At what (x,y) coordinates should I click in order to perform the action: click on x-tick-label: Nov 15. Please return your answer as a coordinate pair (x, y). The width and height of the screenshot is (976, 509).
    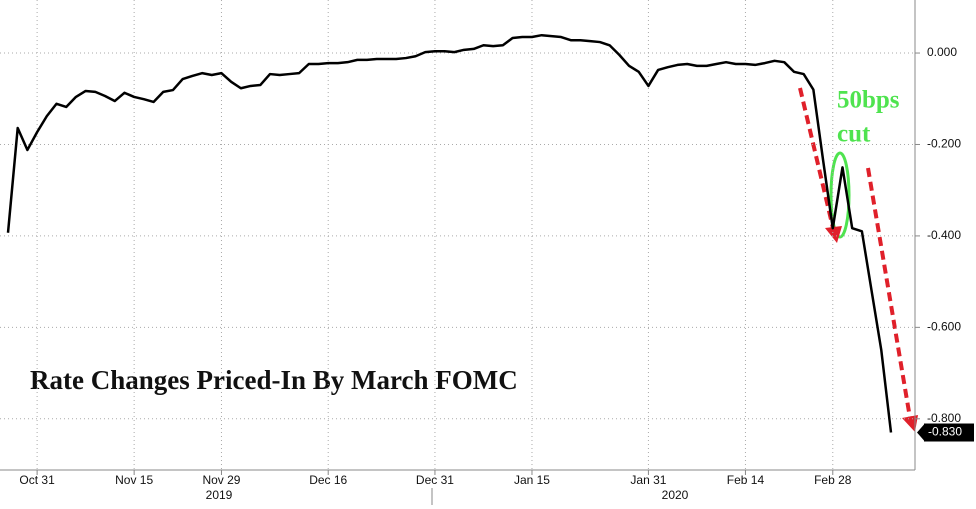
    Looking at the image, I should click on (134, 480).